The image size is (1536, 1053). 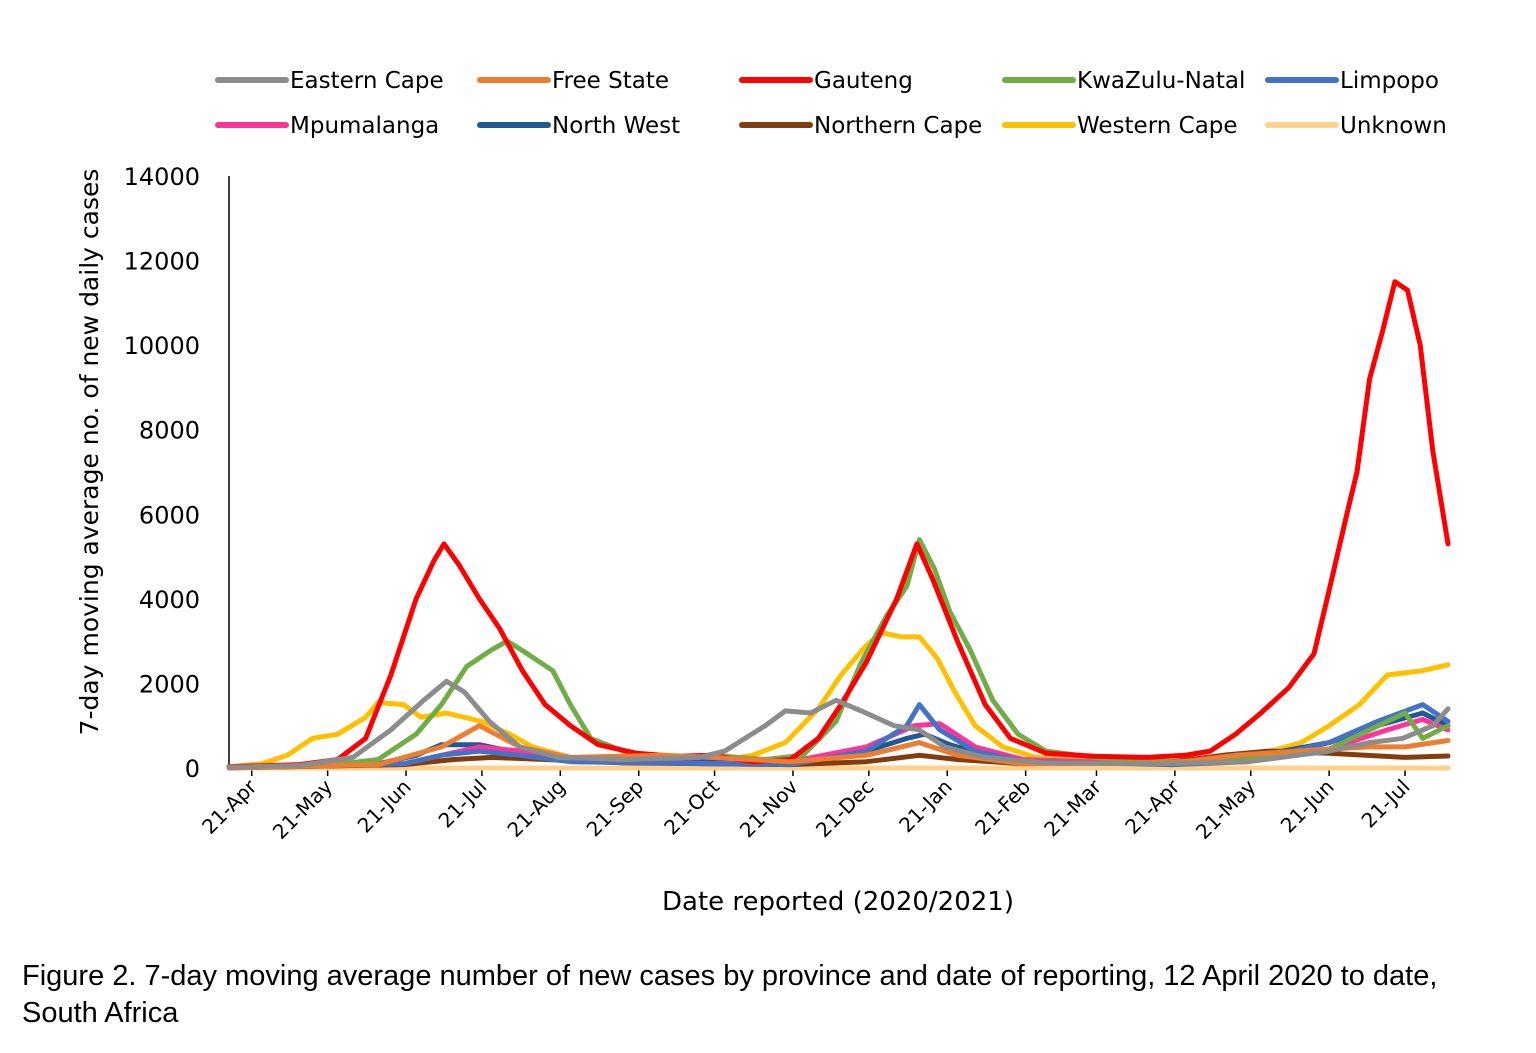 I want to click on x-axis-title: Date reported (2020/2021), so click(x=838, y=902).